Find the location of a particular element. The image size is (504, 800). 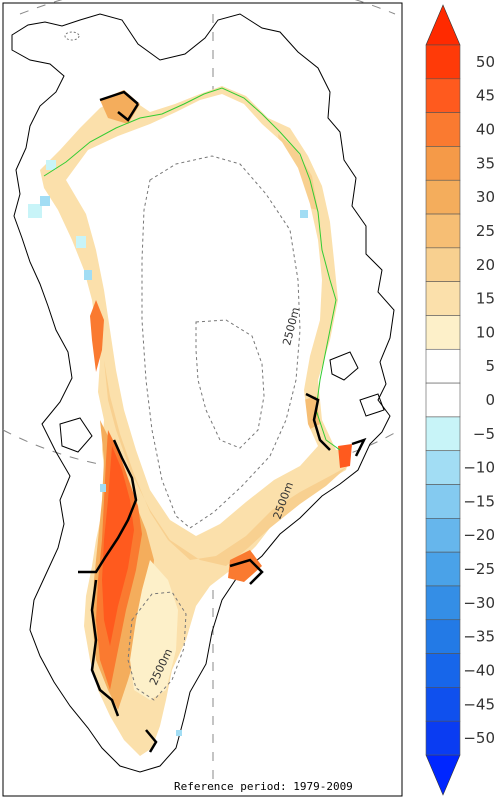

colorbar-tick-label: −35 is located at coordinates (479, 637).